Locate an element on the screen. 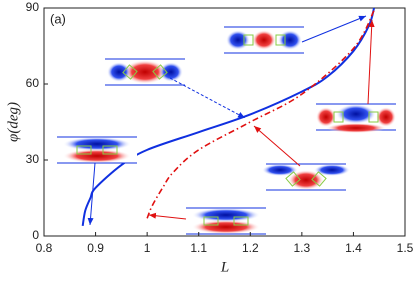  x-tick-label: 1.4 is located at coordinates (353, 248).